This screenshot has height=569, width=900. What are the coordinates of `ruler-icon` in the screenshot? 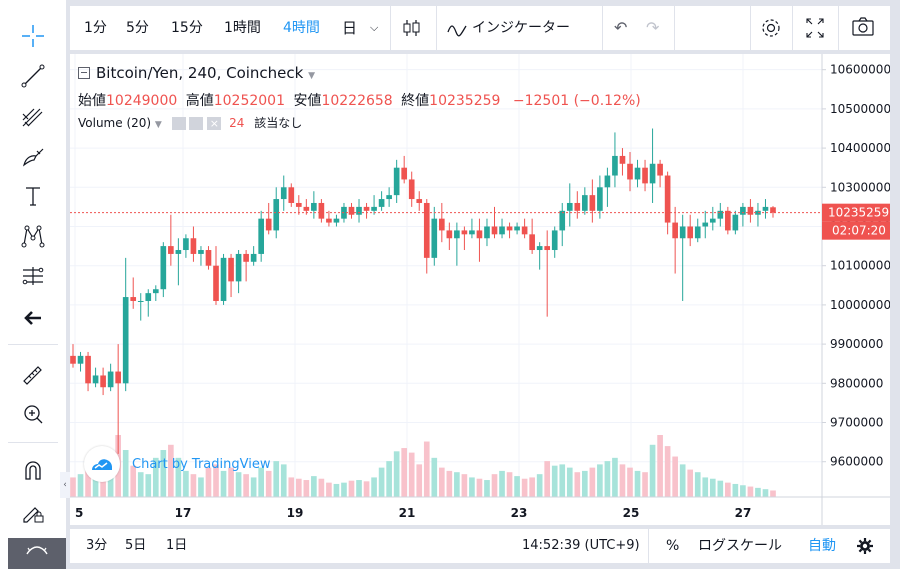 It's located at (33, 374).